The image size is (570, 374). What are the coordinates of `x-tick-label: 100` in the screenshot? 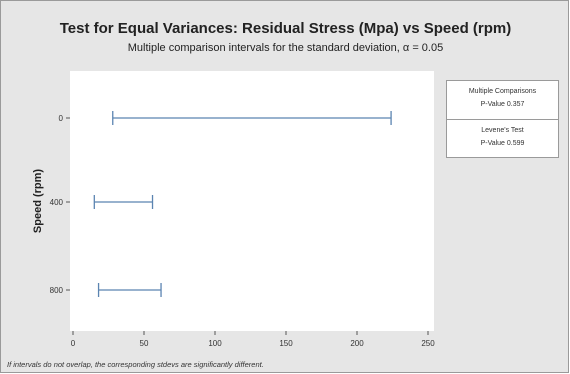 It's located at (215, 343).